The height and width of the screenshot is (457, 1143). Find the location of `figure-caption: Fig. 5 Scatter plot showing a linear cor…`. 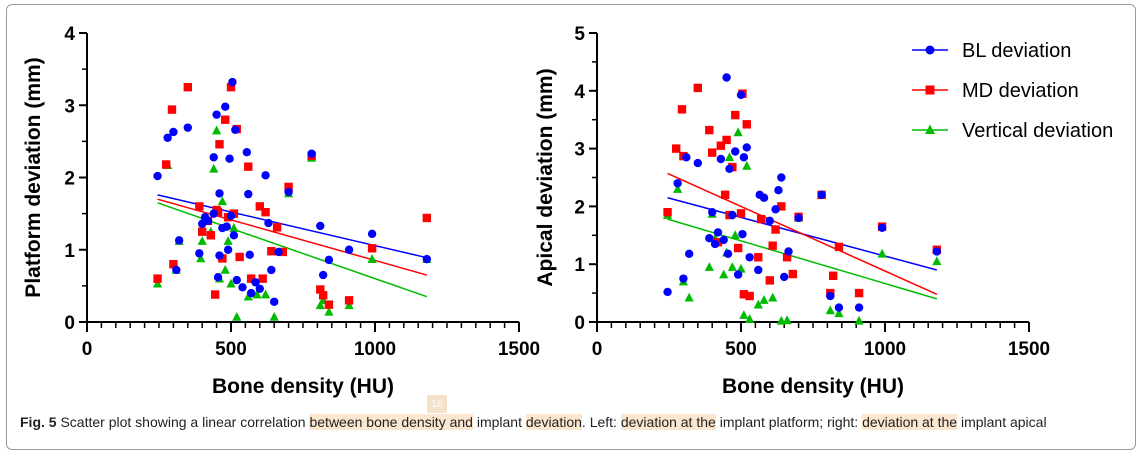

figure-caption: Fig. 5 Scatter plot showing a linear cor… is located at coordinates (572, 422).